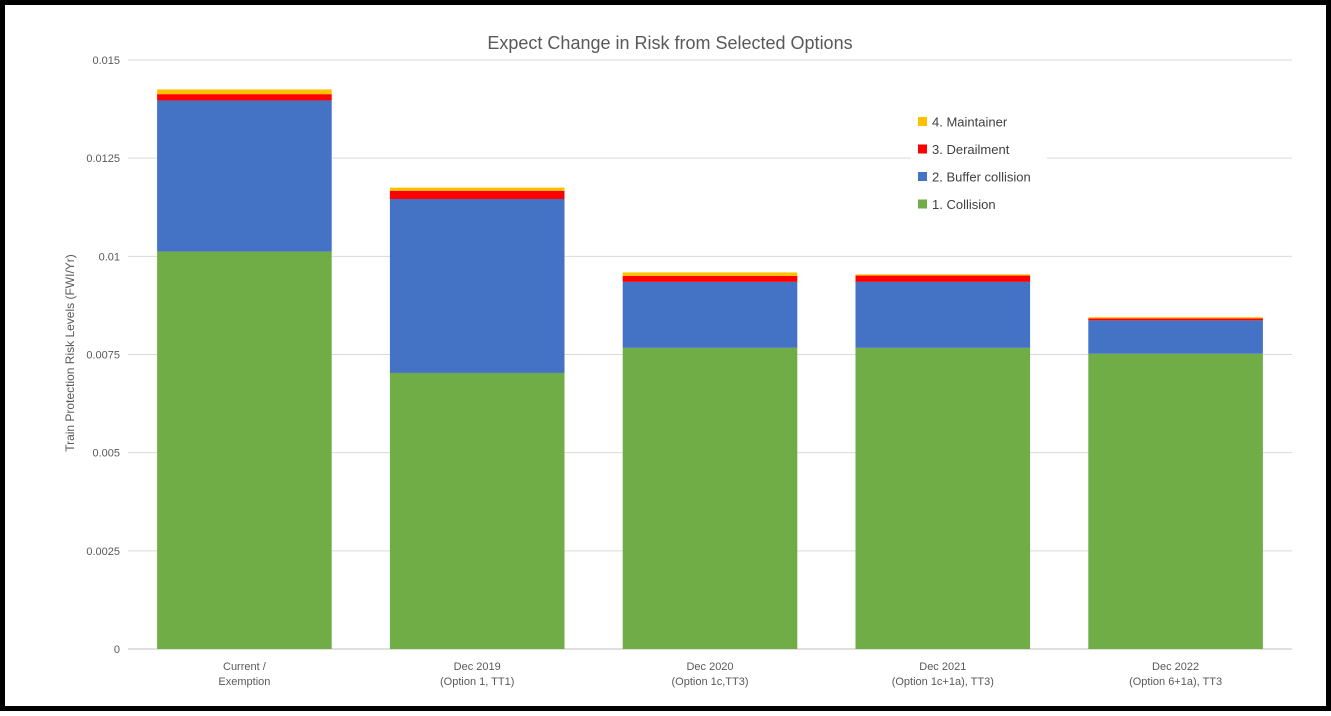 This screenshot has height=716, width=1331. What do you see at coordinates (117, 650) in the screenshot?
I see `y-tick-label: 0` at bounding box center [117, 650].